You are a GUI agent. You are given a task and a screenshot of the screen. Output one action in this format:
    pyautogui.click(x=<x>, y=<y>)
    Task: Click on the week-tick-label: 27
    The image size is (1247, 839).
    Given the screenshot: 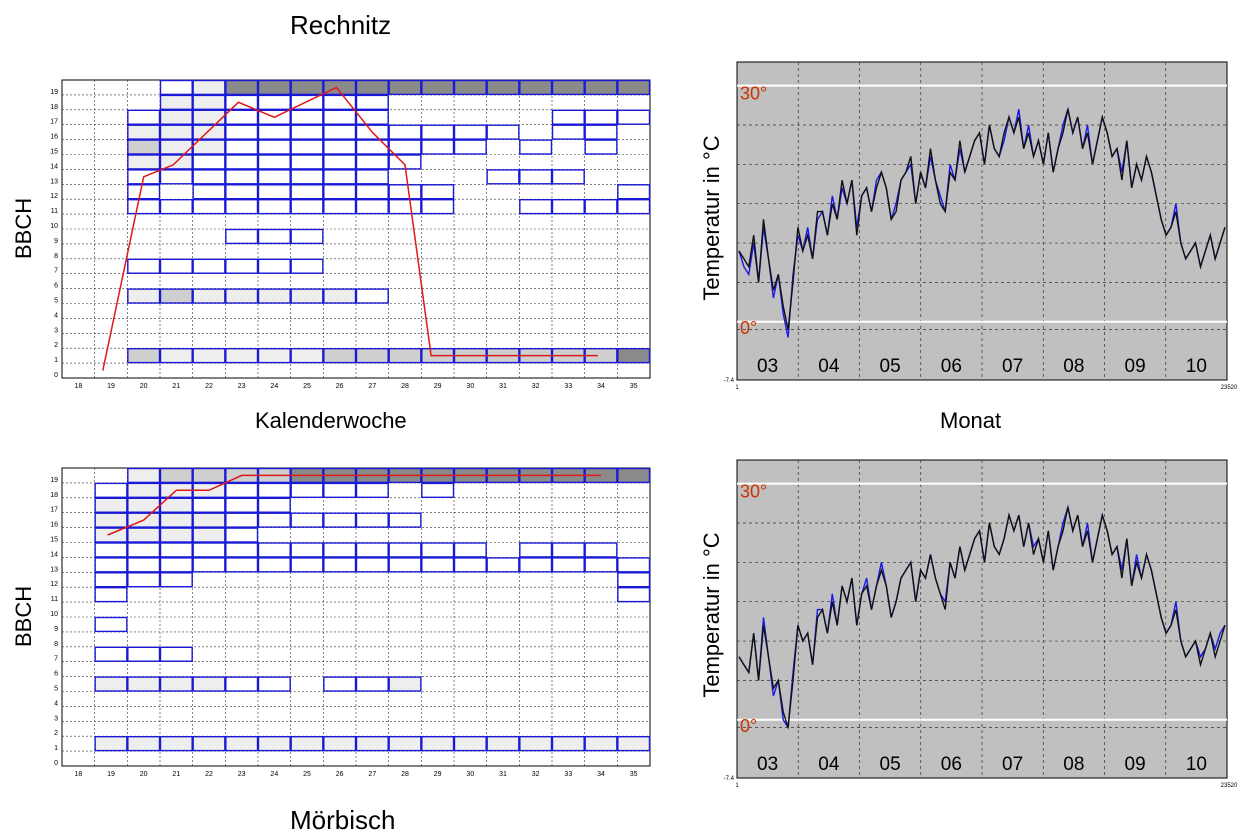 What is the action you would take?
    pyautogui.click(x=372, y=774)
    